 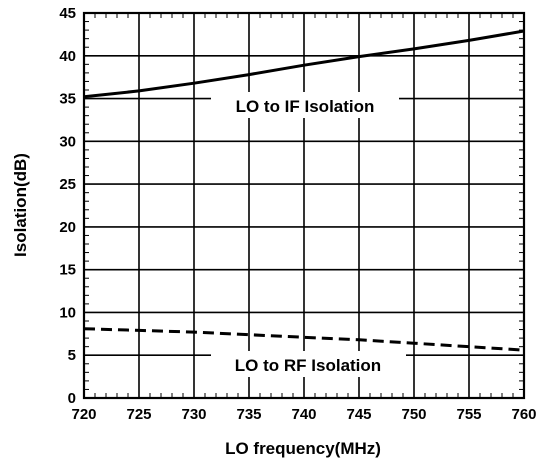 What do you see at coordinates (358, 414) in the screenshot?
I see `x-tick-label: 745` at bounding box center [358, 414].